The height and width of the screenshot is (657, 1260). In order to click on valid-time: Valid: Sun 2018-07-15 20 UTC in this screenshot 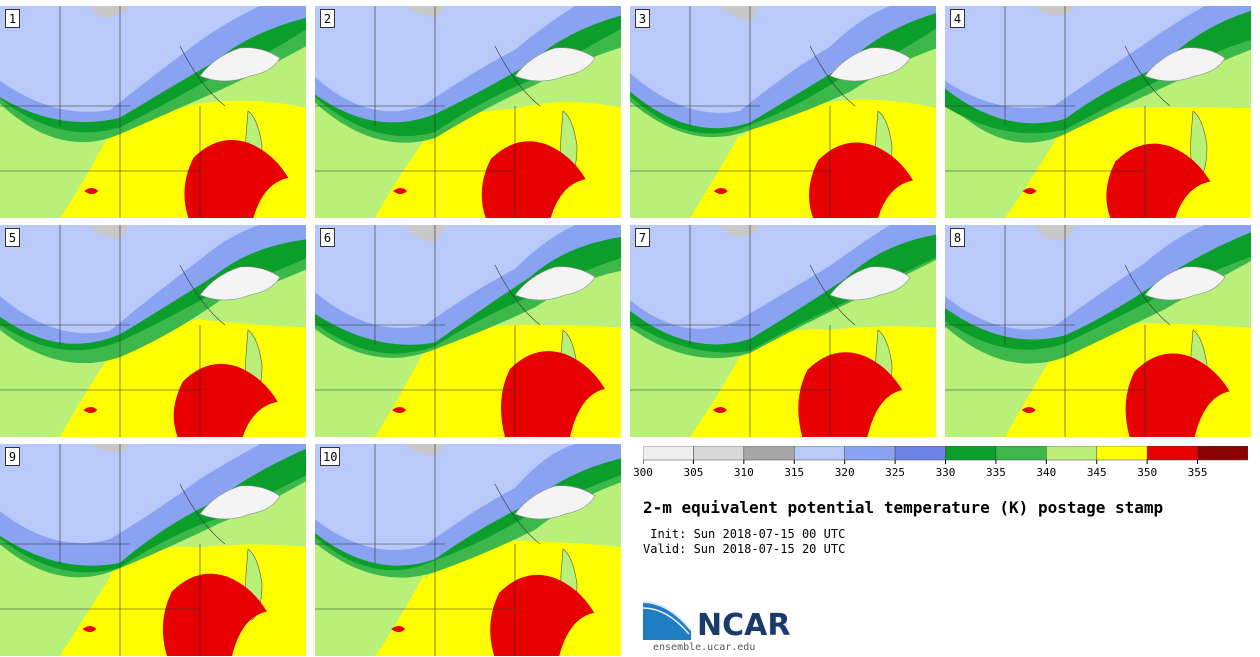, I will do `click(744, 549)`.